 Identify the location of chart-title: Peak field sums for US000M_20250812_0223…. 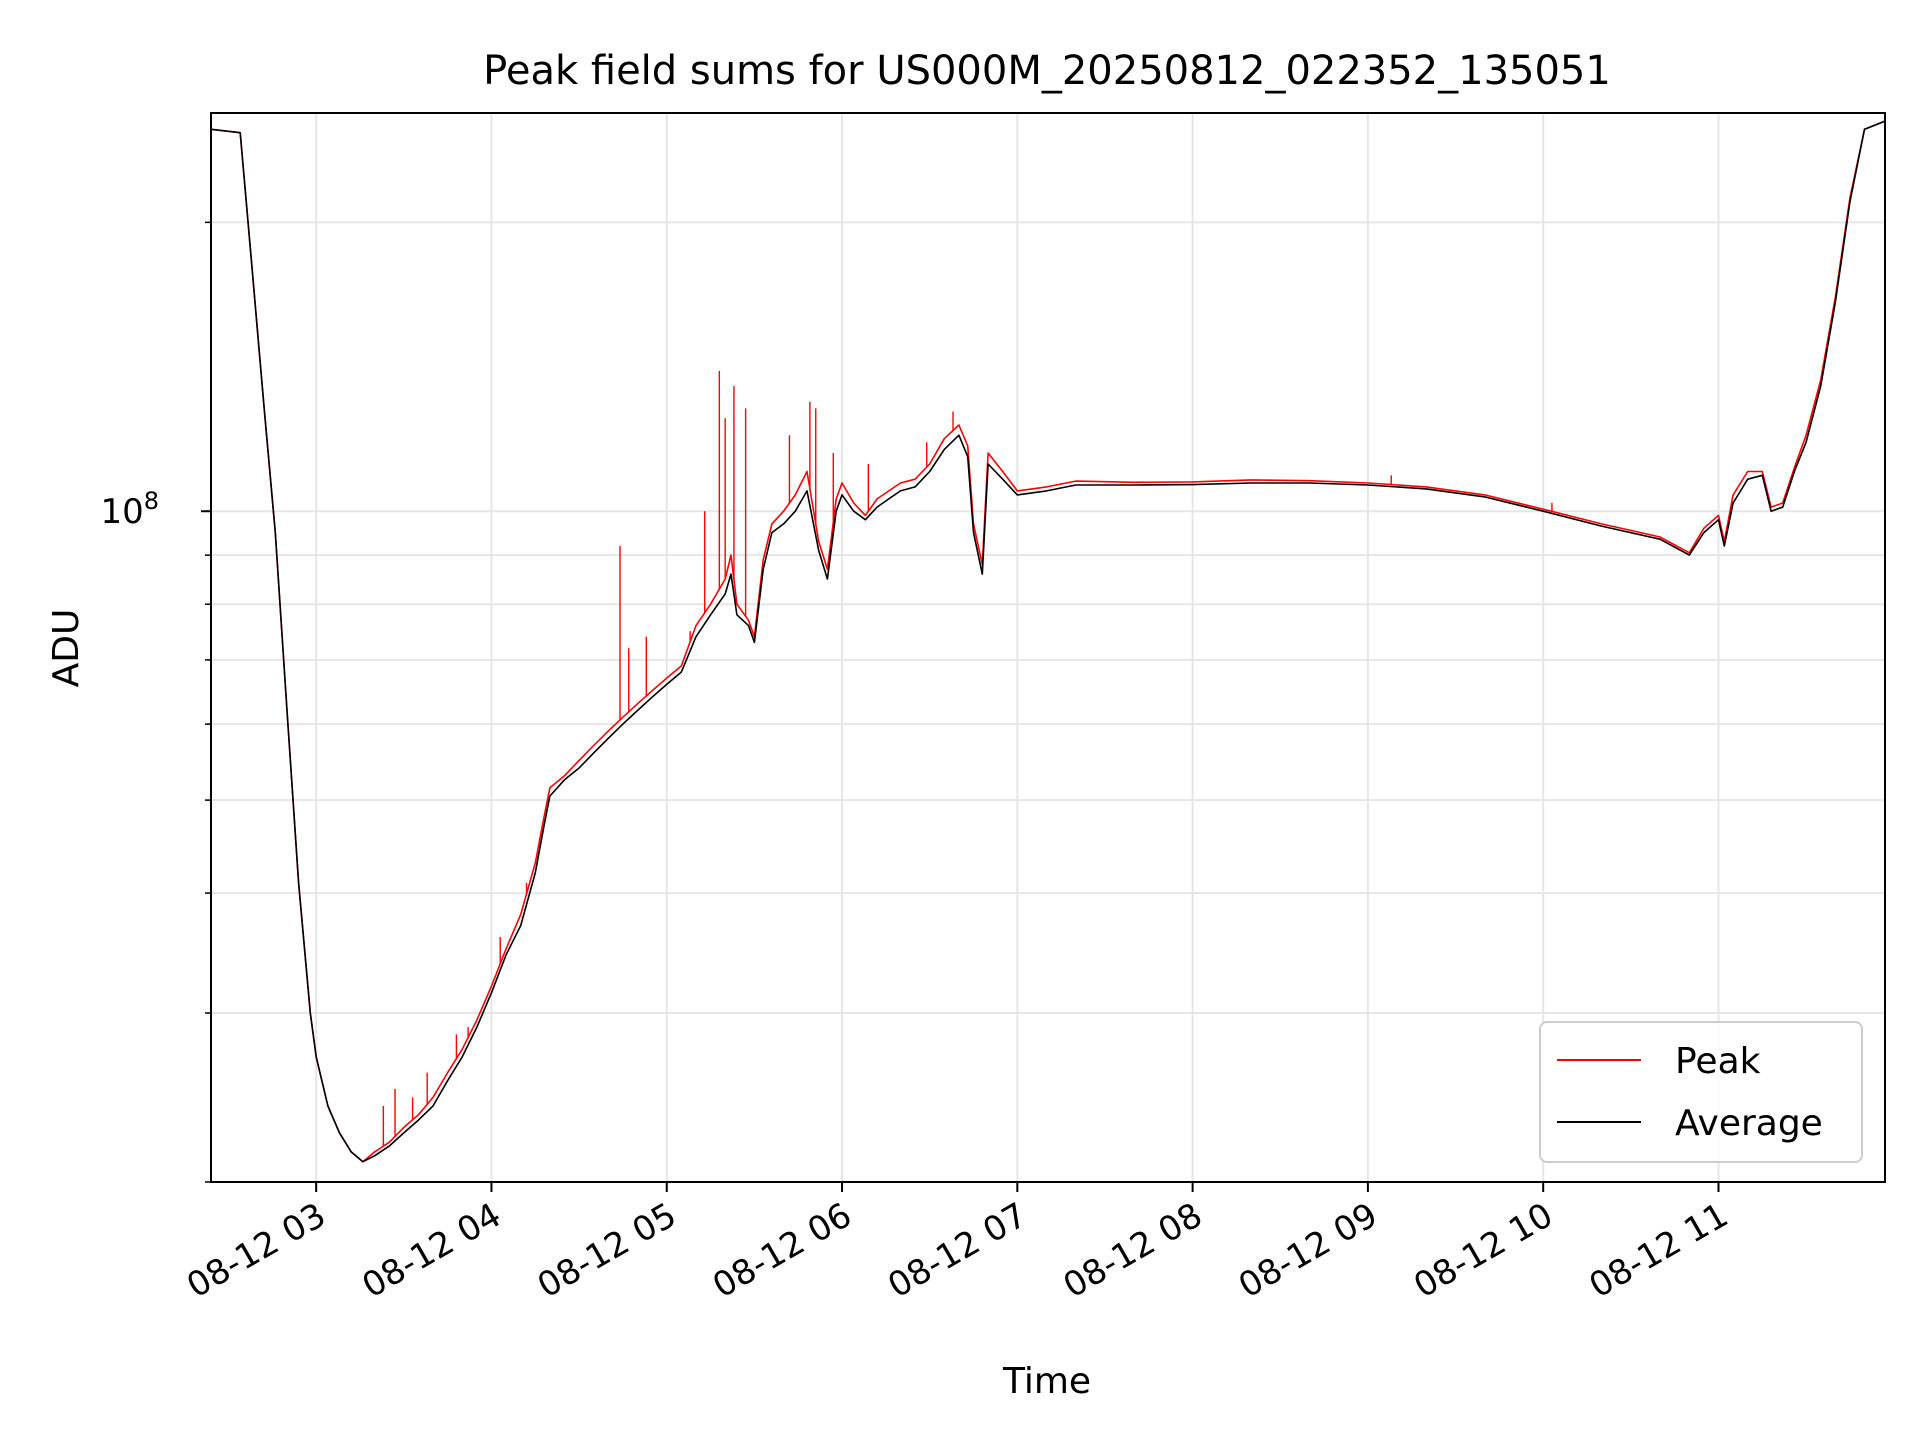
(1047, 71).